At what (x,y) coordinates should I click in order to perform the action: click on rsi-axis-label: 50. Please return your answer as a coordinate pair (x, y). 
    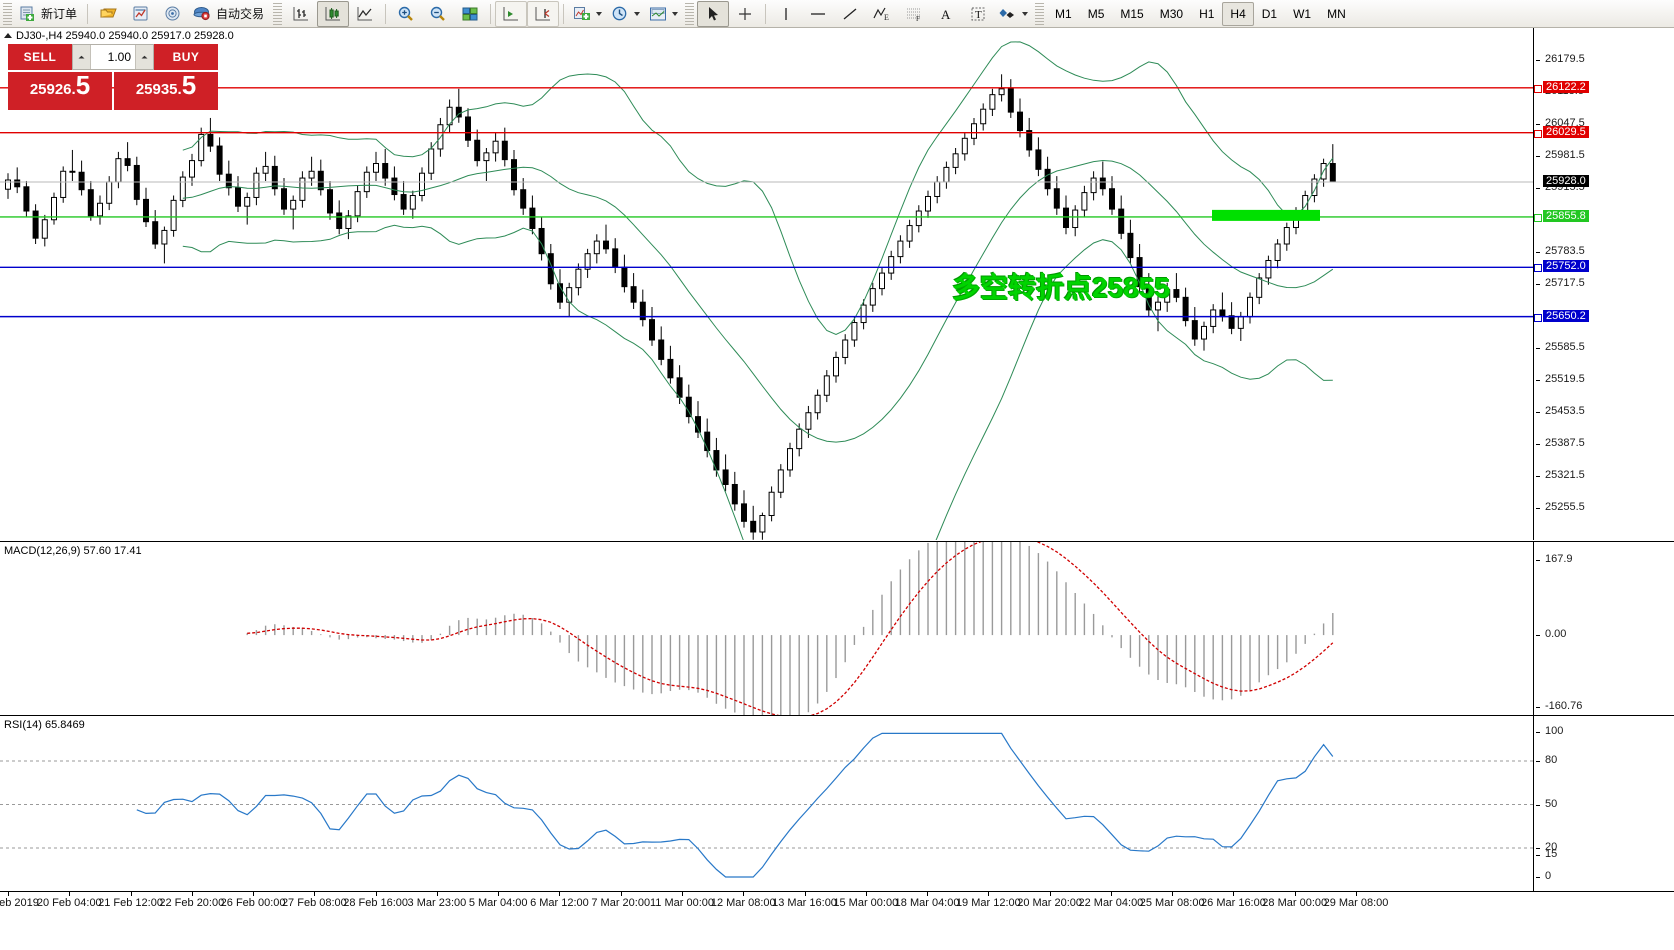
    Looking at the image, I should click on (1551, 803).